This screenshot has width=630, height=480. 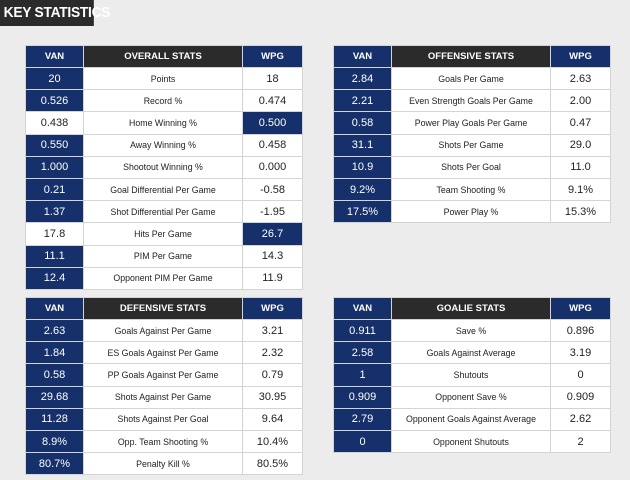 I want to click on van-value: 8.9%, so click(x=54, y=441).